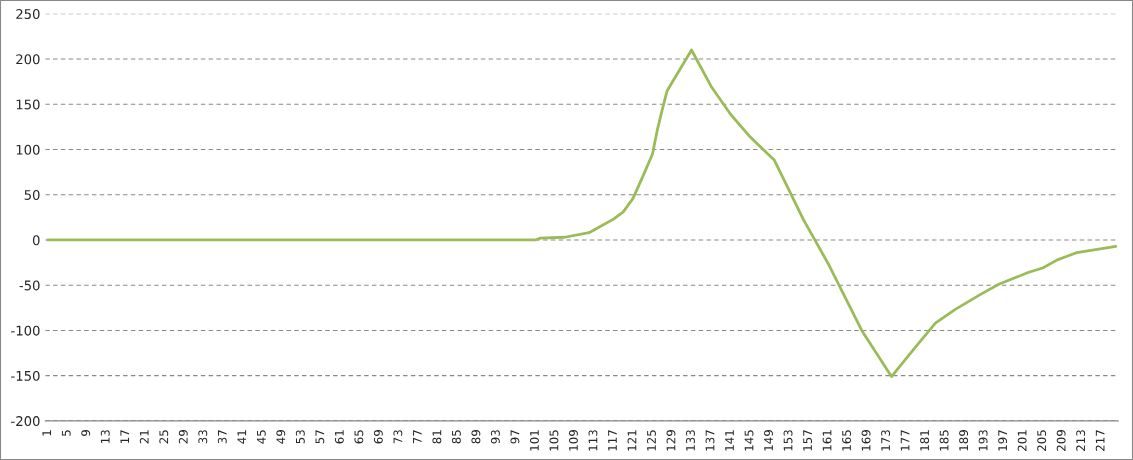 The image size is (1133, 460). Describe the element at coordinates (105, 436) in the screenshot. I see `x-tick-label: 13` at that location.